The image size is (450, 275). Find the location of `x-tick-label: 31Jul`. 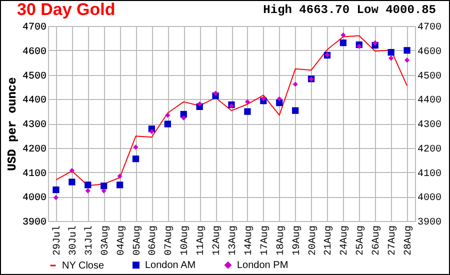

x-tick-label: 31Jul is located at coordinates (89, 241).